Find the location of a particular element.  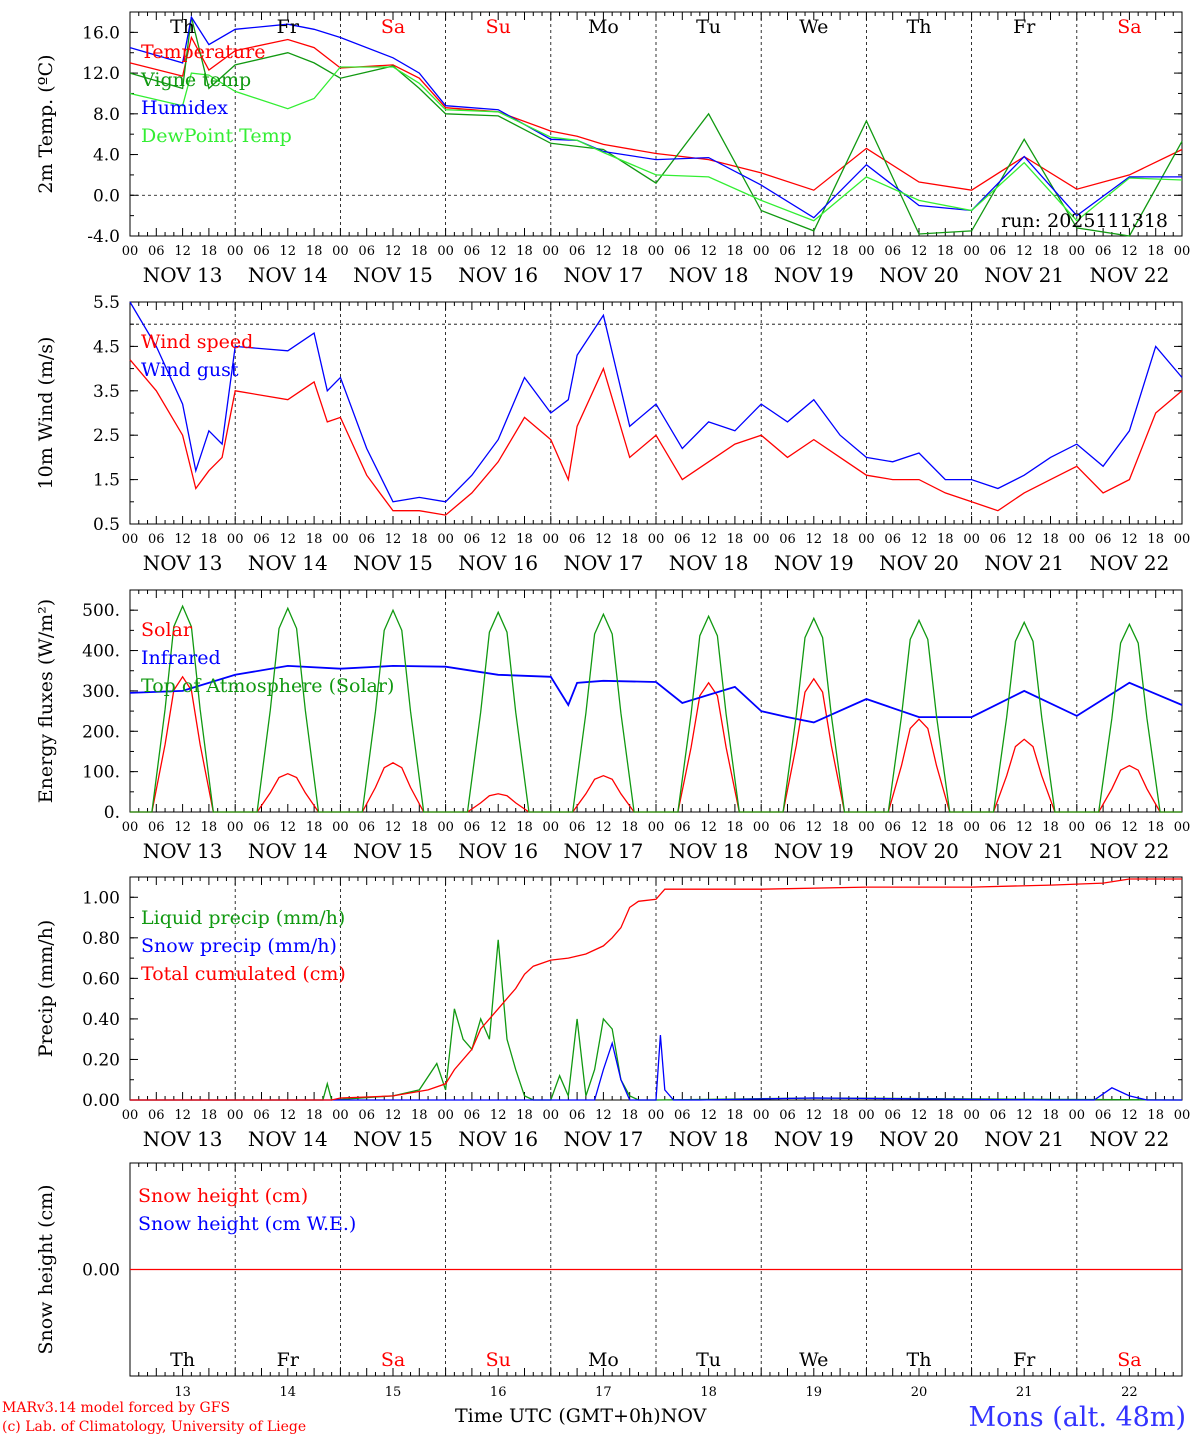

y-tick-label: 100. is located at coordinates (101, 773).